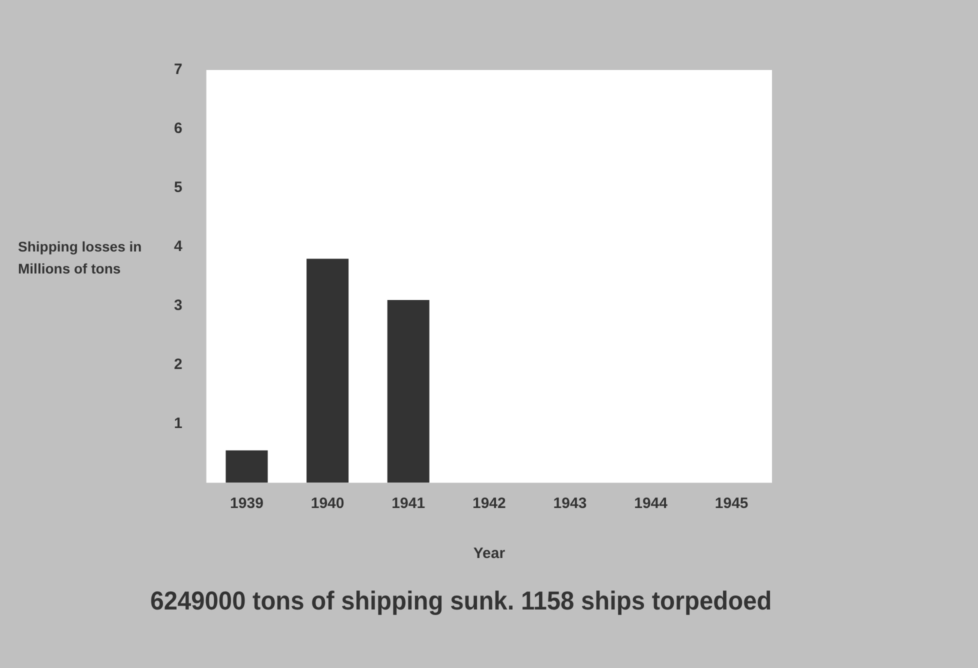 Image resolution: width=978 pixels, height=668 pixels. Describe the element at coordinates (247, 503) in the screenshot. I see `x-tick-label: 1939` at that location.